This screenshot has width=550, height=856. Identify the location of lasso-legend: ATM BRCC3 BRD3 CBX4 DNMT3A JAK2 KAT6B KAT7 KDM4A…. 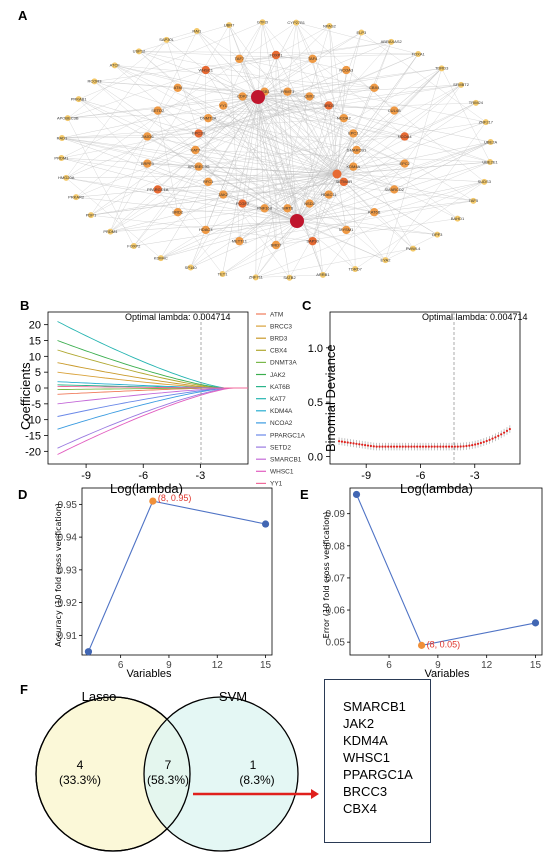
(281, 399).